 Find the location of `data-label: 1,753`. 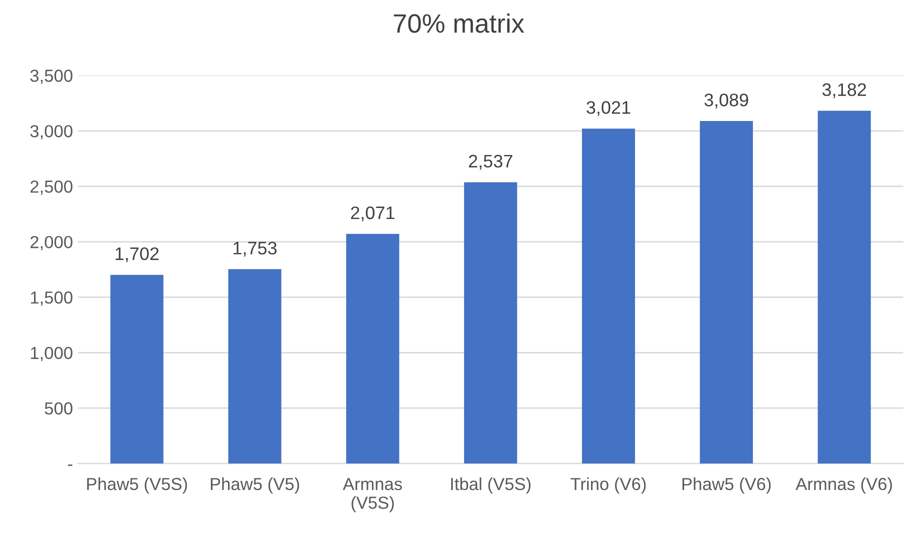

data-label: 1,753 is located at coordinates (255, 249).